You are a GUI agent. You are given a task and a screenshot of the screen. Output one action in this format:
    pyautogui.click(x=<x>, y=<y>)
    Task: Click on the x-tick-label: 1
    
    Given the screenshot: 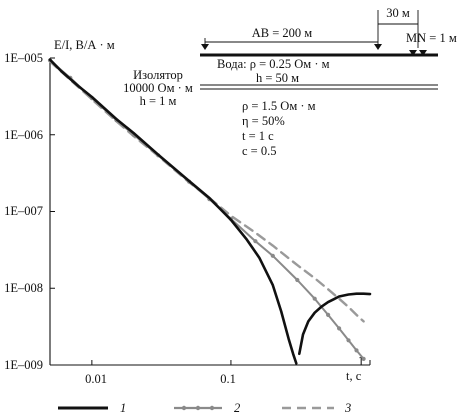 What is the action you would take?
    pyautogui.click(x=361, y=361)
    